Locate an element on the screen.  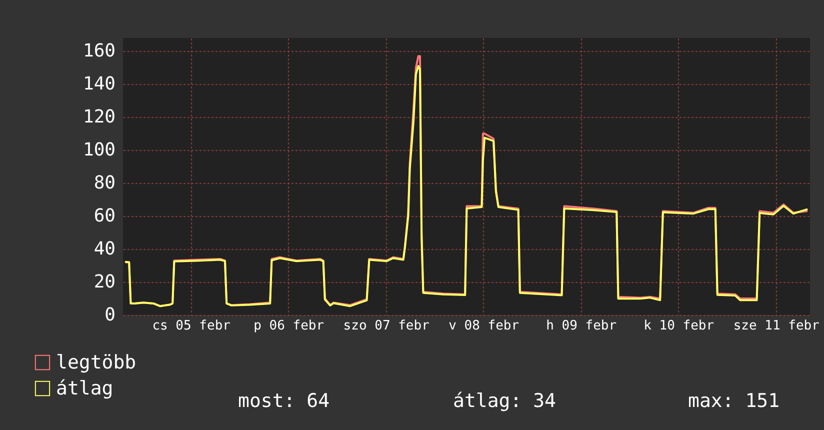
y-tick-label: 160 is located at coordinates (99, 51).